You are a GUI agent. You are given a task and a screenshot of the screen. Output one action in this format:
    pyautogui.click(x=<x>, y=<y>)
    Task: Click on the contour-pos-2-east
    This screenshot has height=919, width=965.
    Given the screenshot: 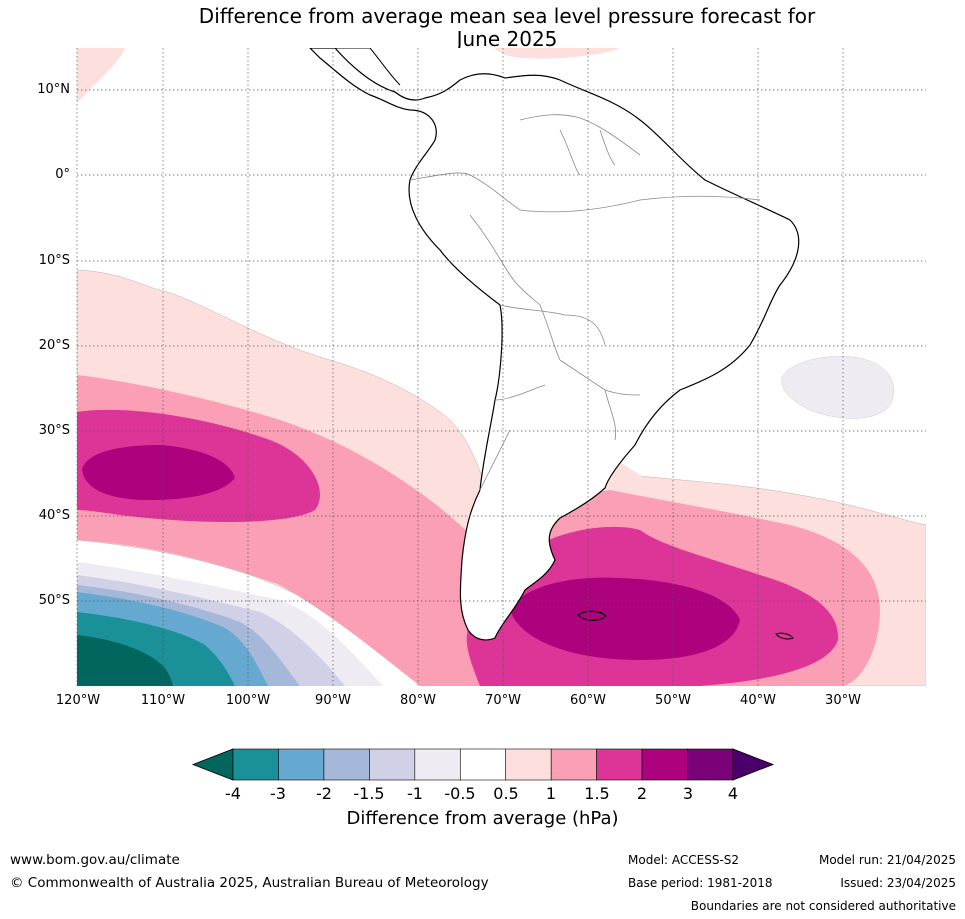 What is the action you would take?
    pyautogui.click(x=625, y=618)
    